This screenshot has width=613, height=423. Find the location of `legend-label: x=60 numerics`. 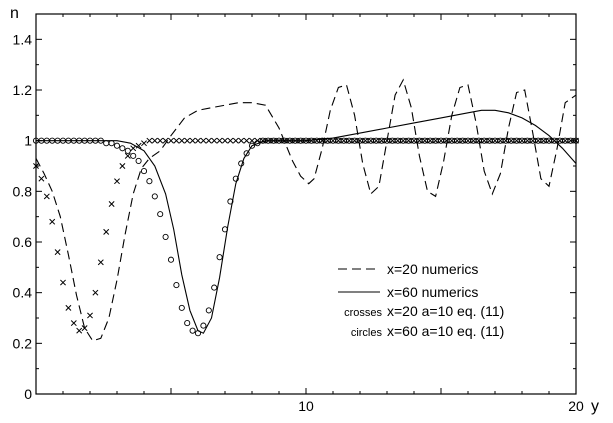

legend-label: x=60 numerics is located at coordinates (432, 292).